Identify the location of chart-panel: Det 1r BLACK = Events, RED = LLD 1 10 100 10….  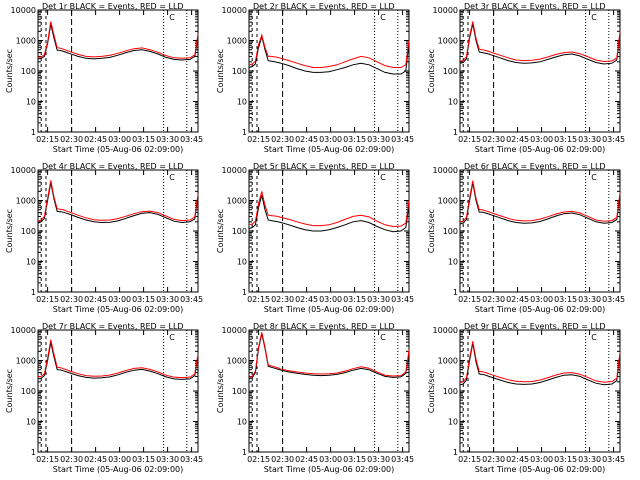
(104, 78).